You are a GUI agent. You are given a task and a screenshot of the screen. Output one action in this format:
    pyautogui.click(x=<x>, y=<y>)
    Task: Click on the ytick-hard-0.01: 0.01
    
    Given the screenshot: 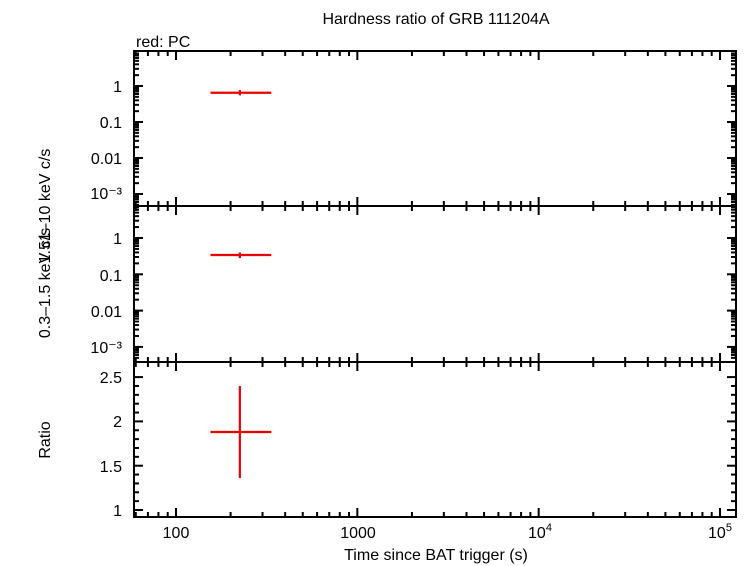 What is the action you would take?
    pyautogui.click(x=106, y=159)
    